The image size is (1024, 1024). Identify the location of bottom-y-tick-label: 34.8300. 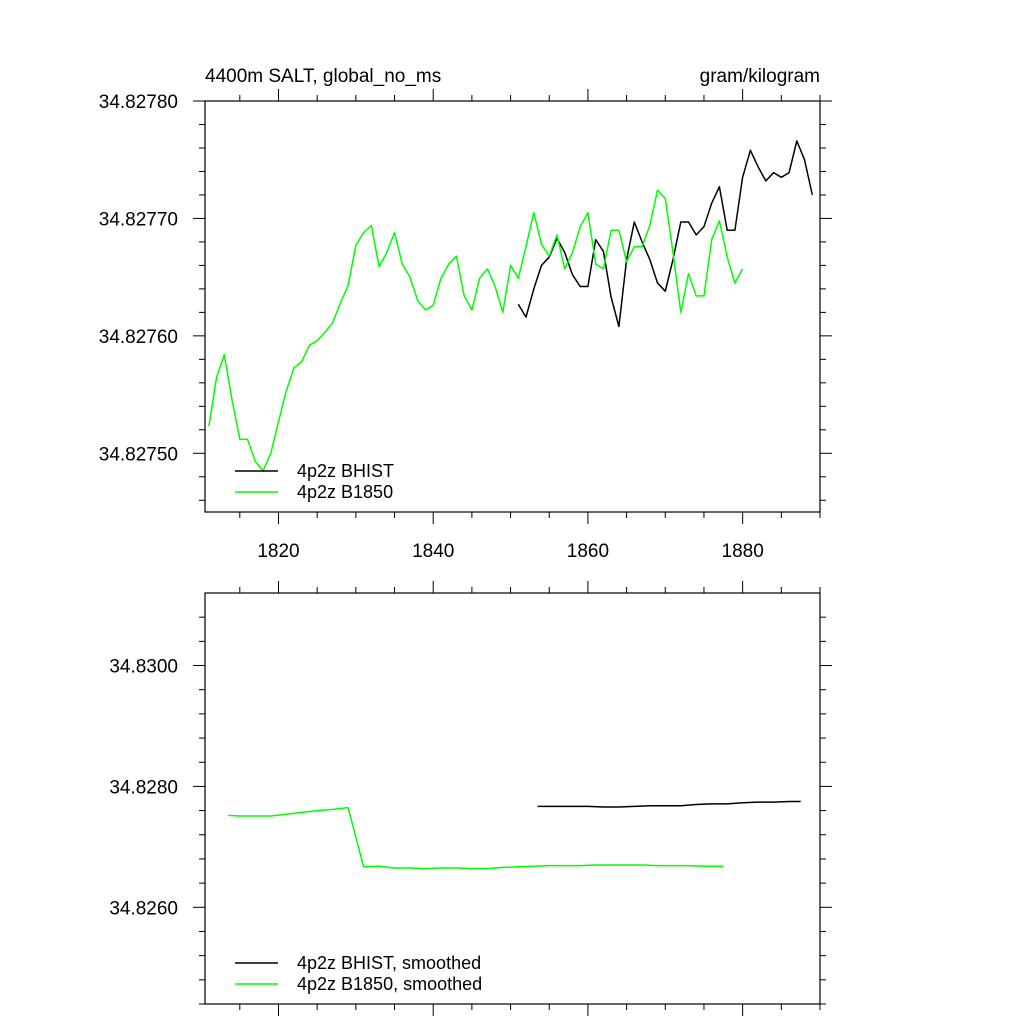
(143, 667).